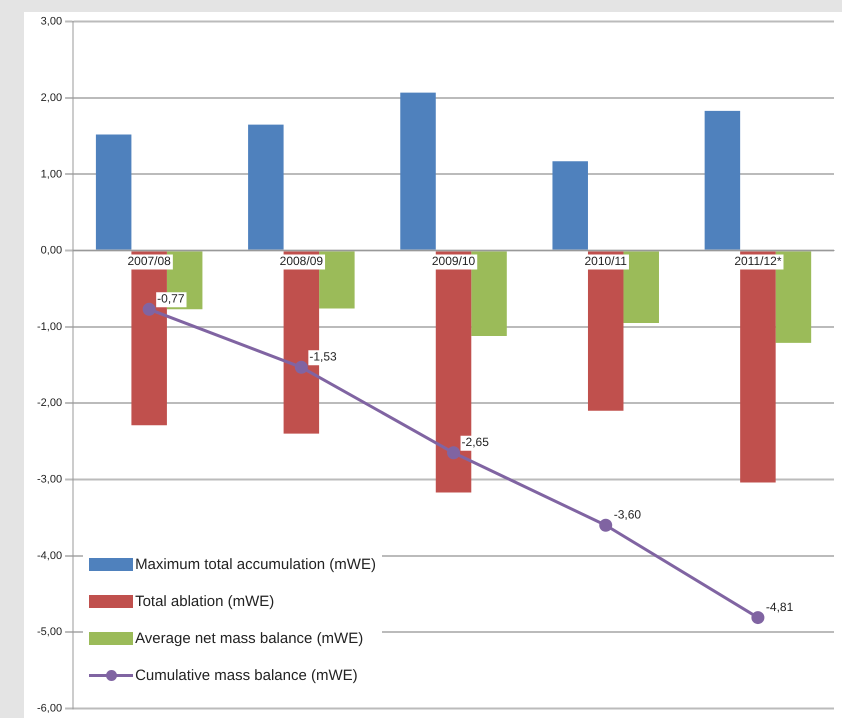  Describe the element at coordinates (780, 607) in the screenshot. I see `data-label: -4,81` at that location.